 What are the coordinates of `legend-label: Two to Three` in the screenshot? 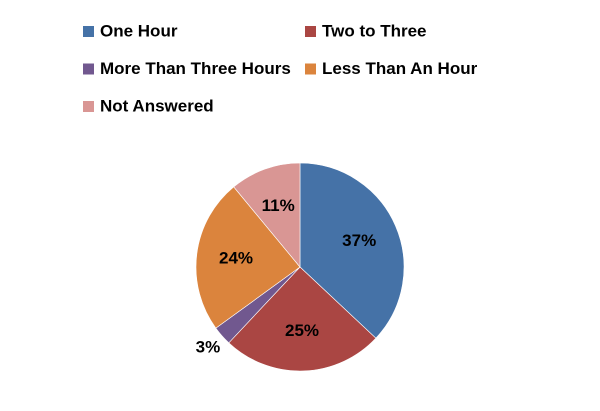 It's located at (374, 30).